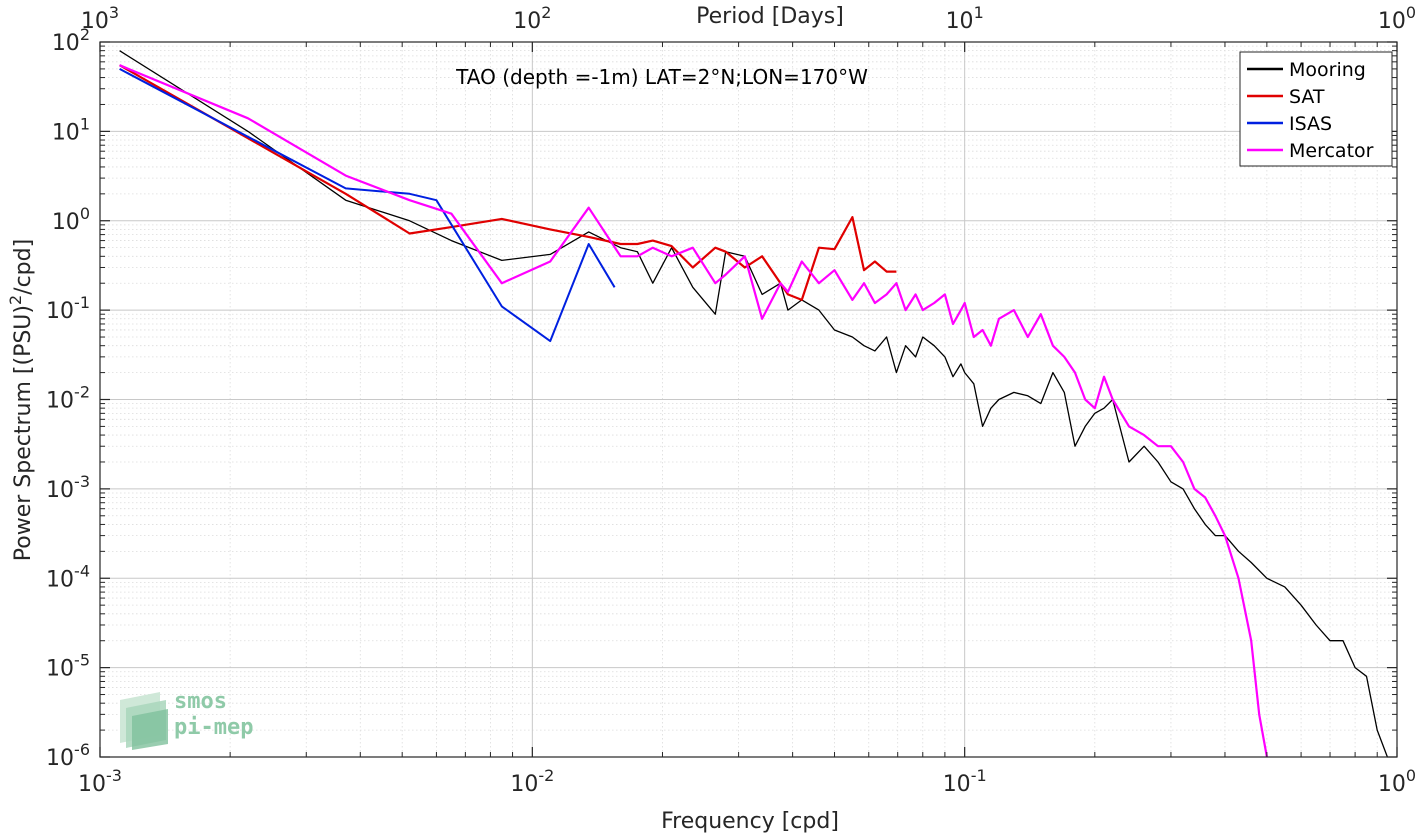 The width and height of the screenshot is (1424, 834). Describe the element at coordinates (213, 727) in the screenshot. I see `logo-line2: pi-mep` at that location.